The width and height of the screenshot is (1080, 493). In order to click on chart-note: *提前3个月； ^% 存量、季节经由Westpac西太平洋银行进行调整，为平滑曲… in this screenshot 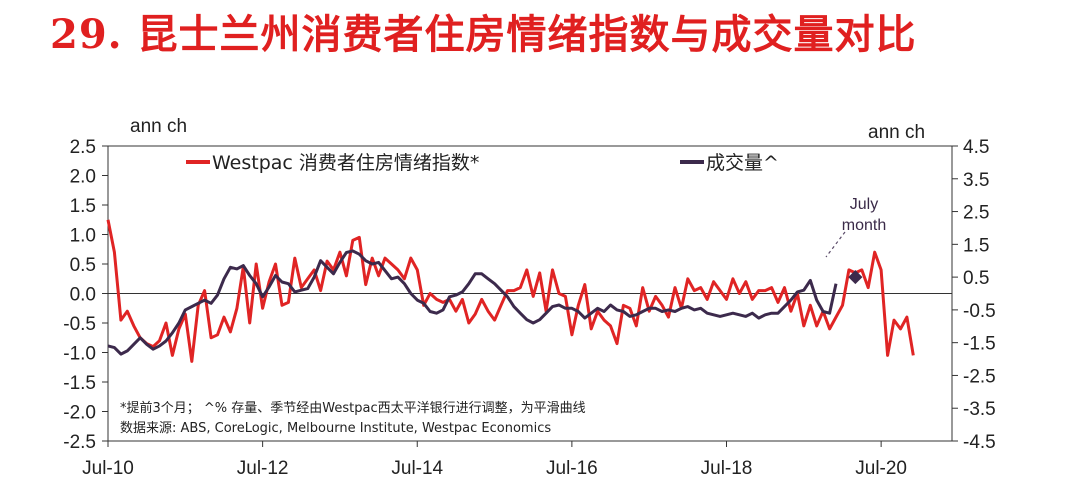, I will do `click(353, 408)`.